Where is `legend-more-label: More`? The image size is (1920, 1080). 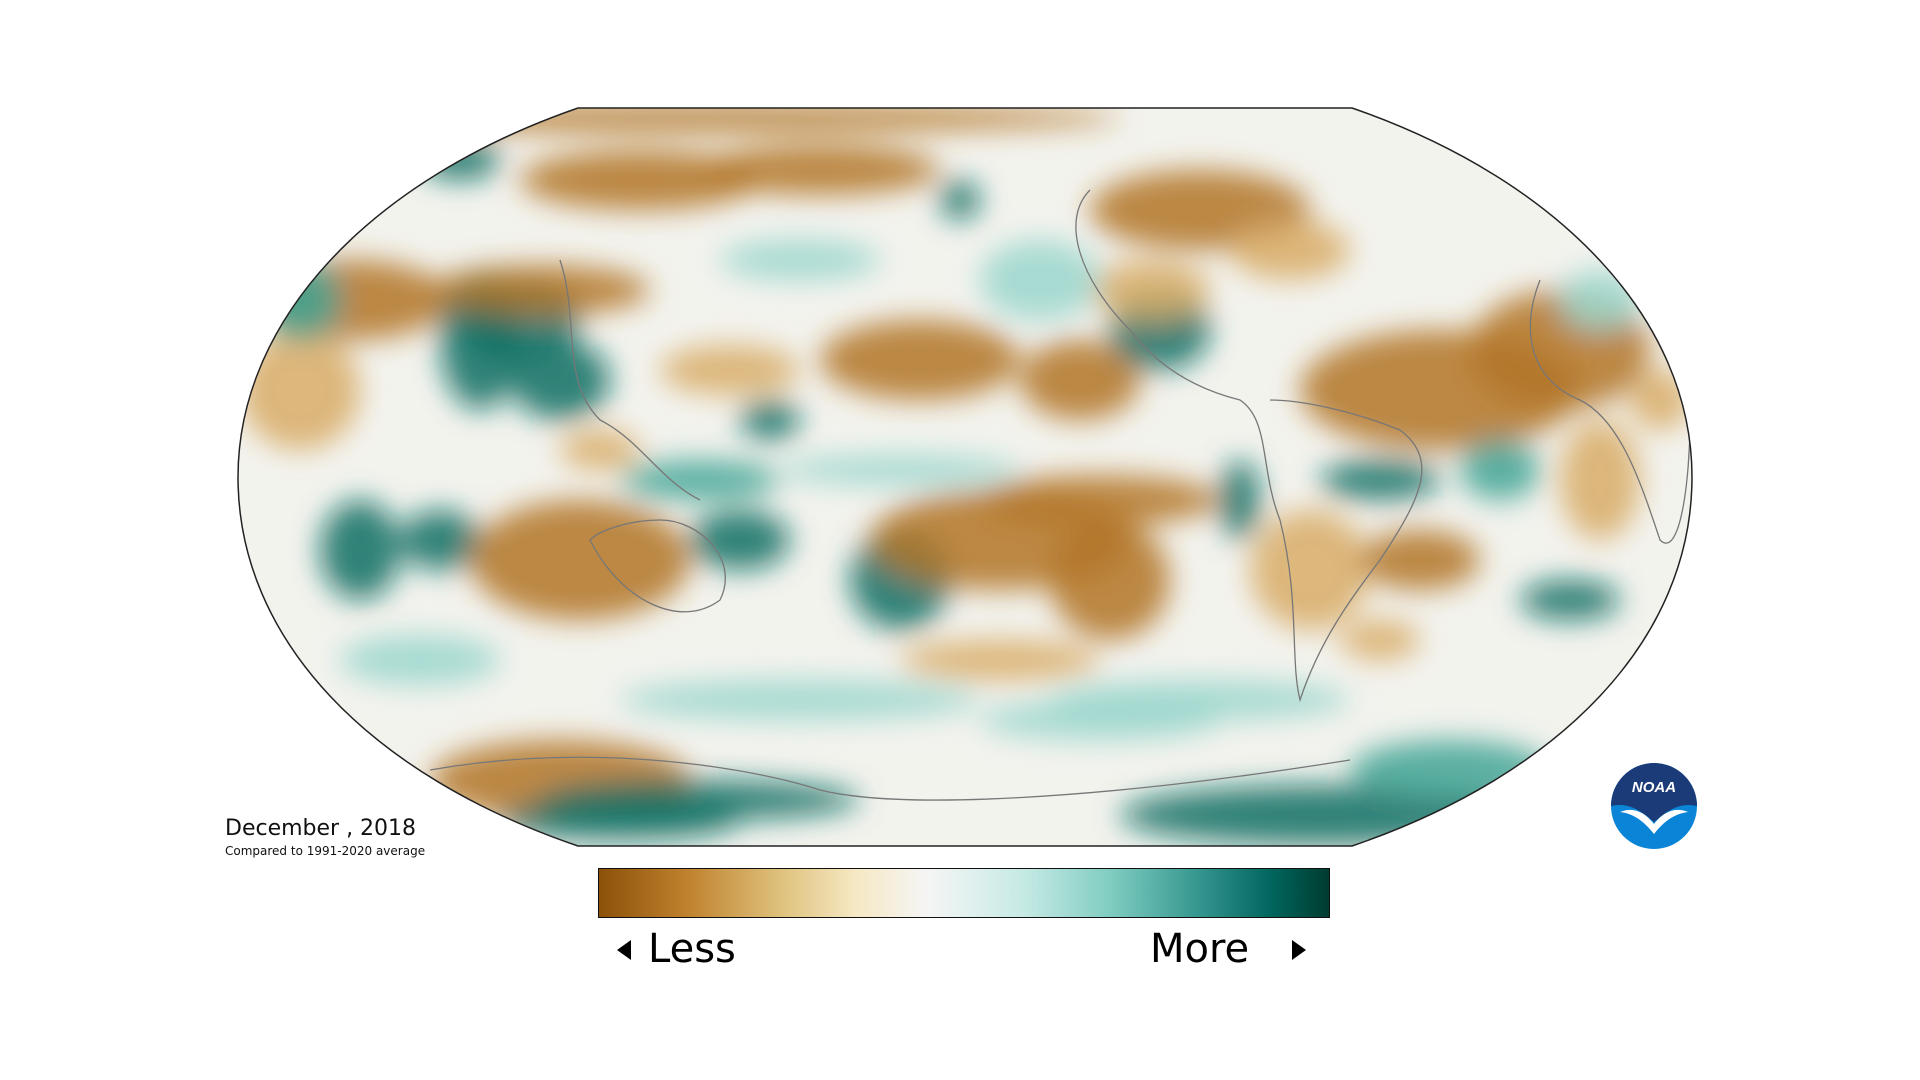
legend-more-label: More is located at coordinates (1200, 949).